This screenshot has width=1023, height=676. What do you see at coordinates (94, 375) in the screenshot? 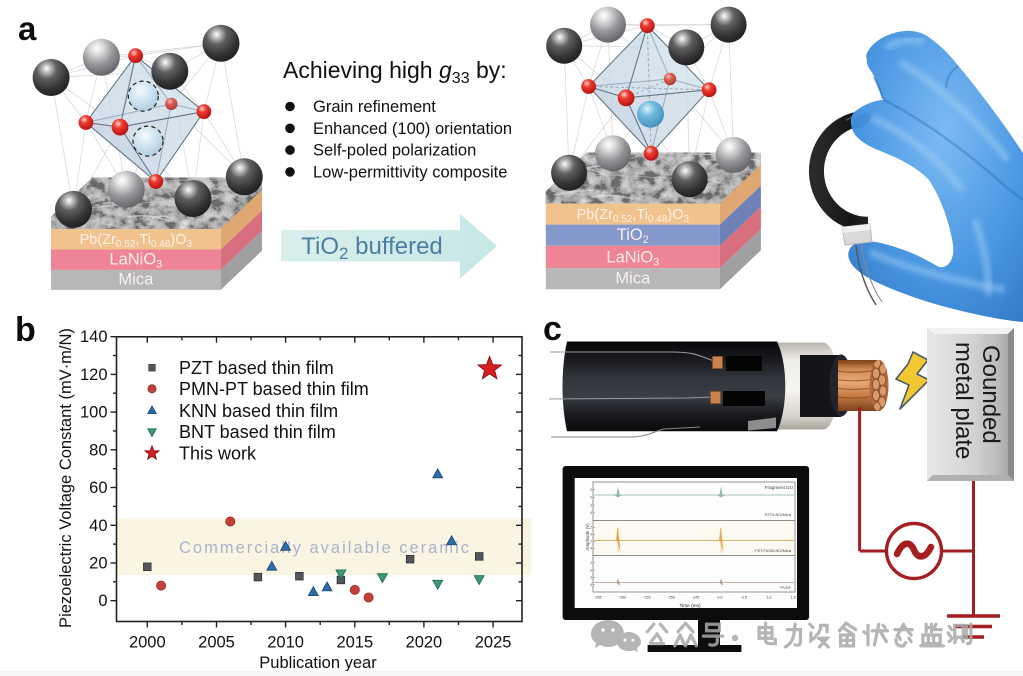
I see `svg-text: 120` at bounding box center [94, 375].